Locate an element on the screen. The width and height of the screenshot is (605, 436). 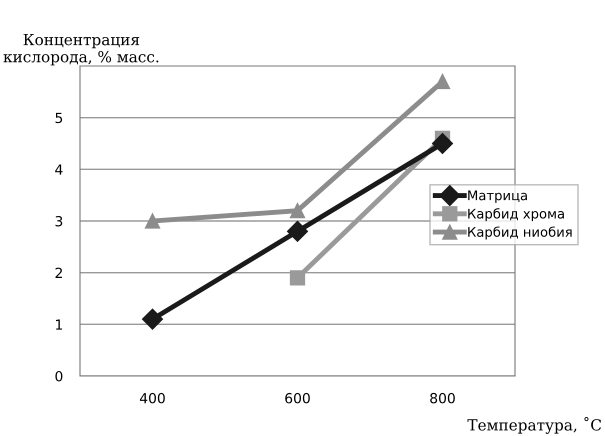
y-tick-label: 5 is located at coordinates (59, 118).